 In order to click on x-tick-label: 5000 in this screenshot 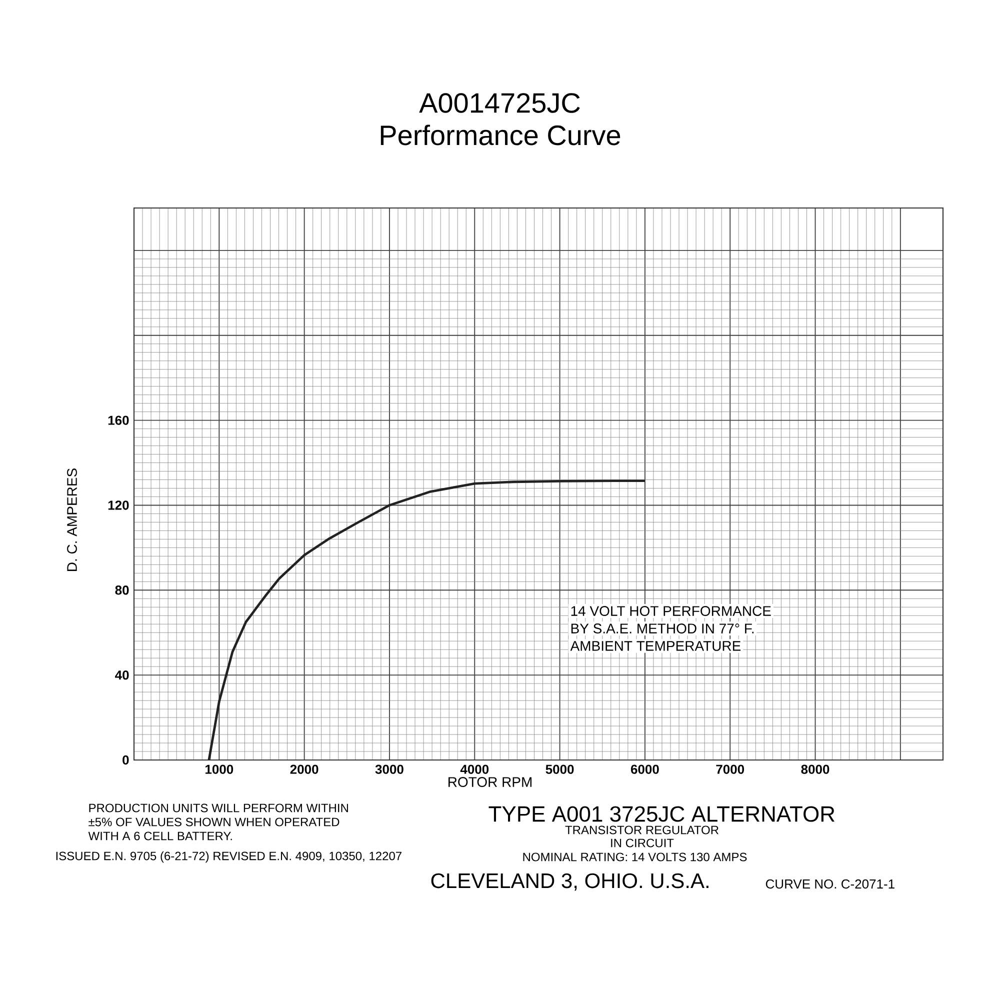, I will do `click(560, 769)`.